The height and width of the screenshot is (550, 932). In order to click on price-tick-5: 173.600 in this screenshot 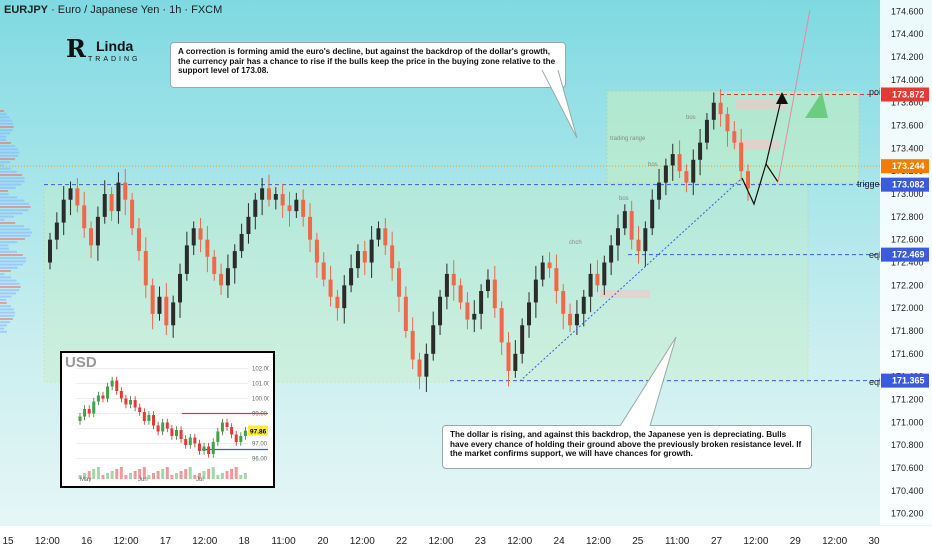, I will do `click(907, 126)`.